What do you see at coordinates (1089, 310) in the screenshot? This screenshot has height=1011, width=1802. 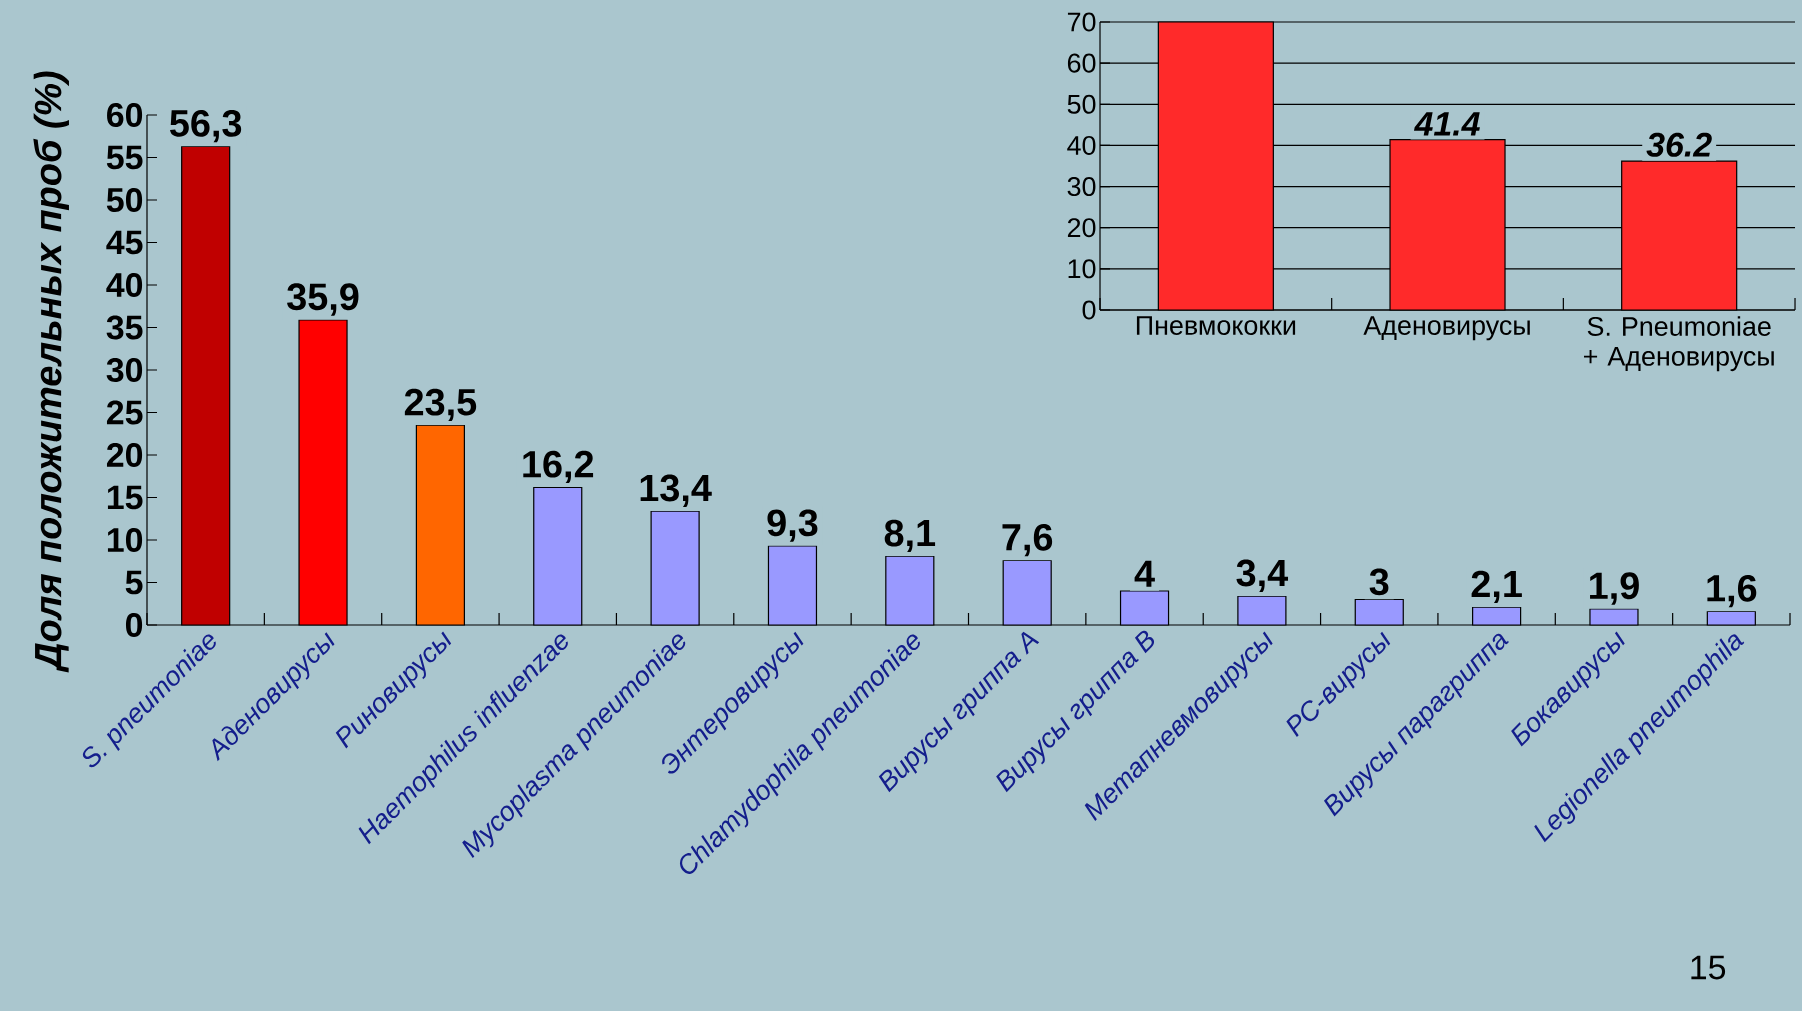 I see `y-tick-label: 0` at bounding box center [1089, 310].